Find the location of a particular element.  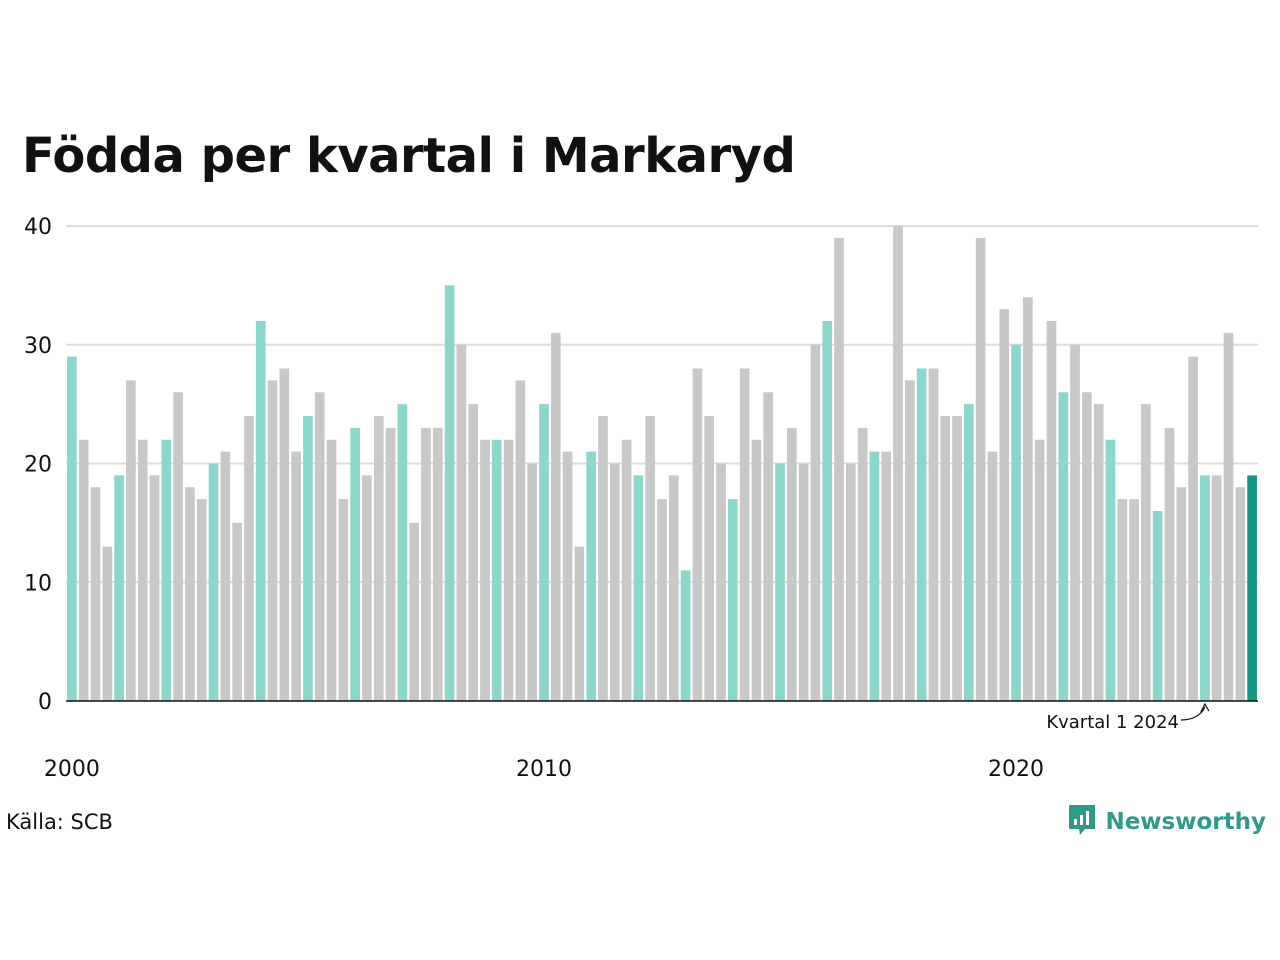

brand-logo: Newsworthy is located at coordinates (1166, 822).